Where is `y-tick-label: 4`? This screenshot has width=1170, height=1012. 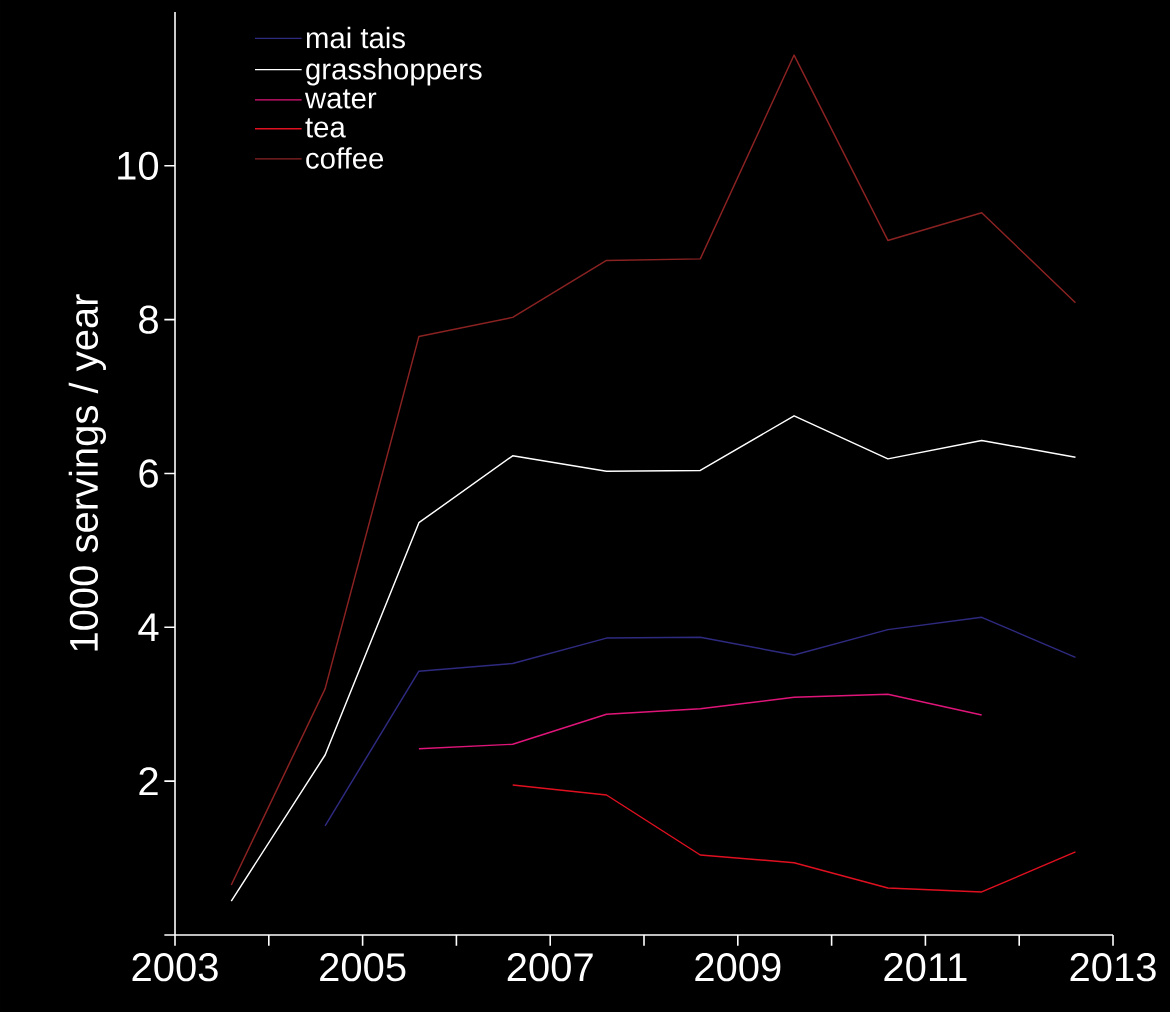
y-tick-label: 4 is located at coordinates (148, 627).